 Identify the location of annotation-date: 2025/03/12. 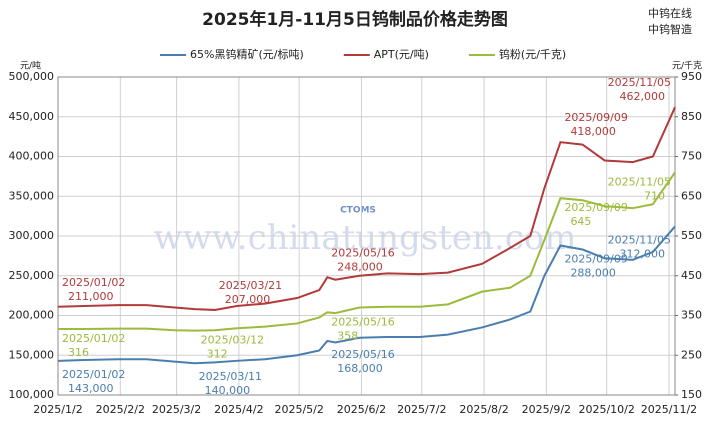
(232, 340).